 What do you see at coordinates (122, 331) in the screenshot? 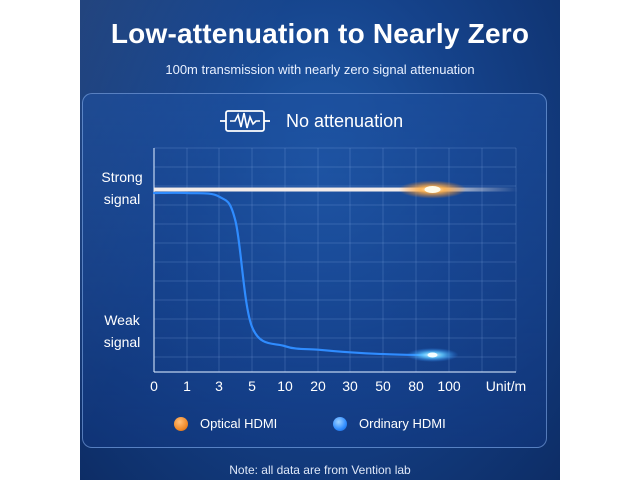
I see `y-label-weak: Weak signal` at bounding box center [122, 331].